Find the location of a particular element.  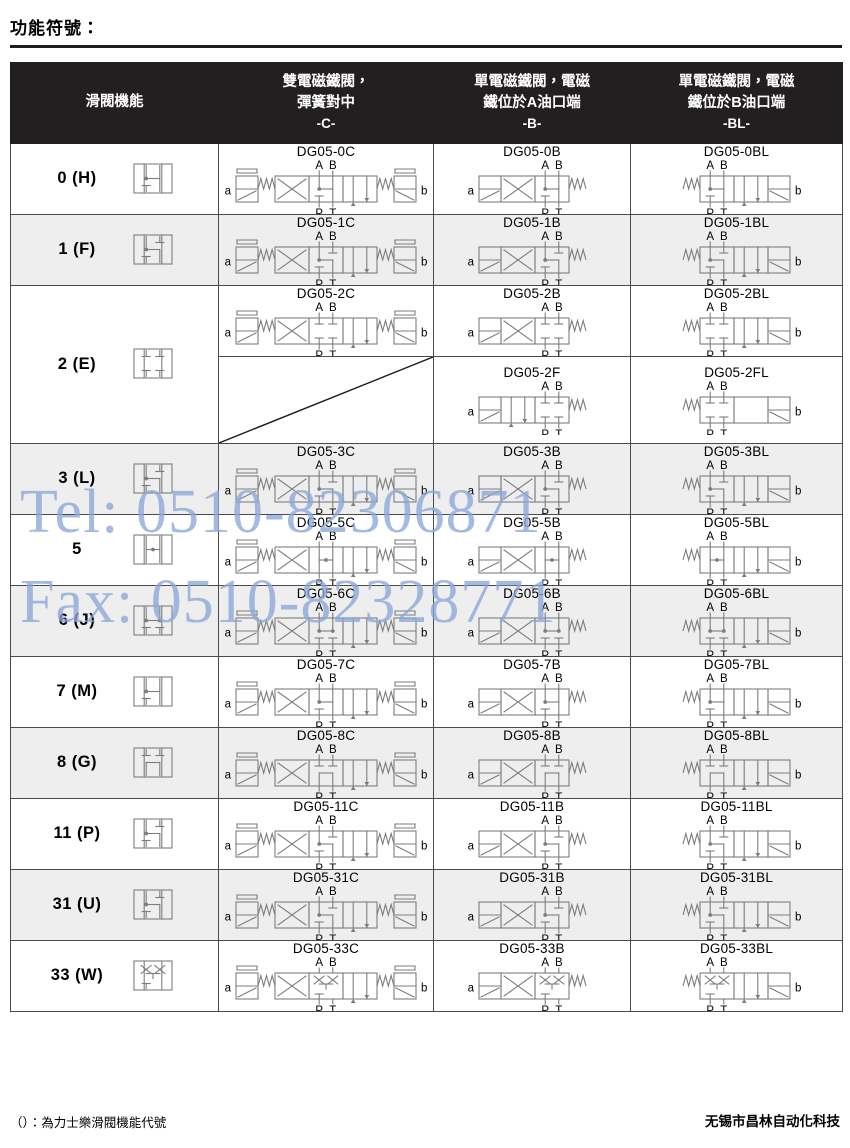

symbol-code: DG05-5BL is located at coordinates (736, 522).